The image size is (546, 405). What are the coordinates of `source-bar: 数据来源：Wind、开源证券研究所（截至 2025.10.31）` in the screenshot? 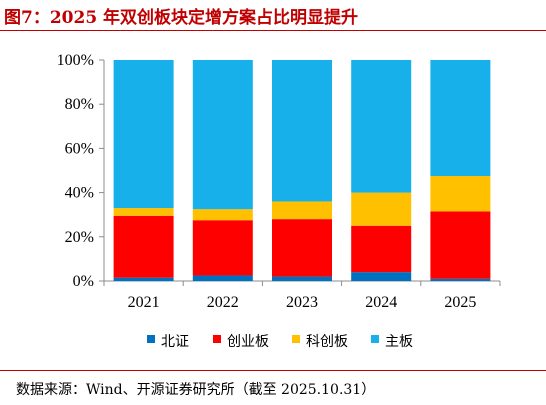 It's located at (273, 387).